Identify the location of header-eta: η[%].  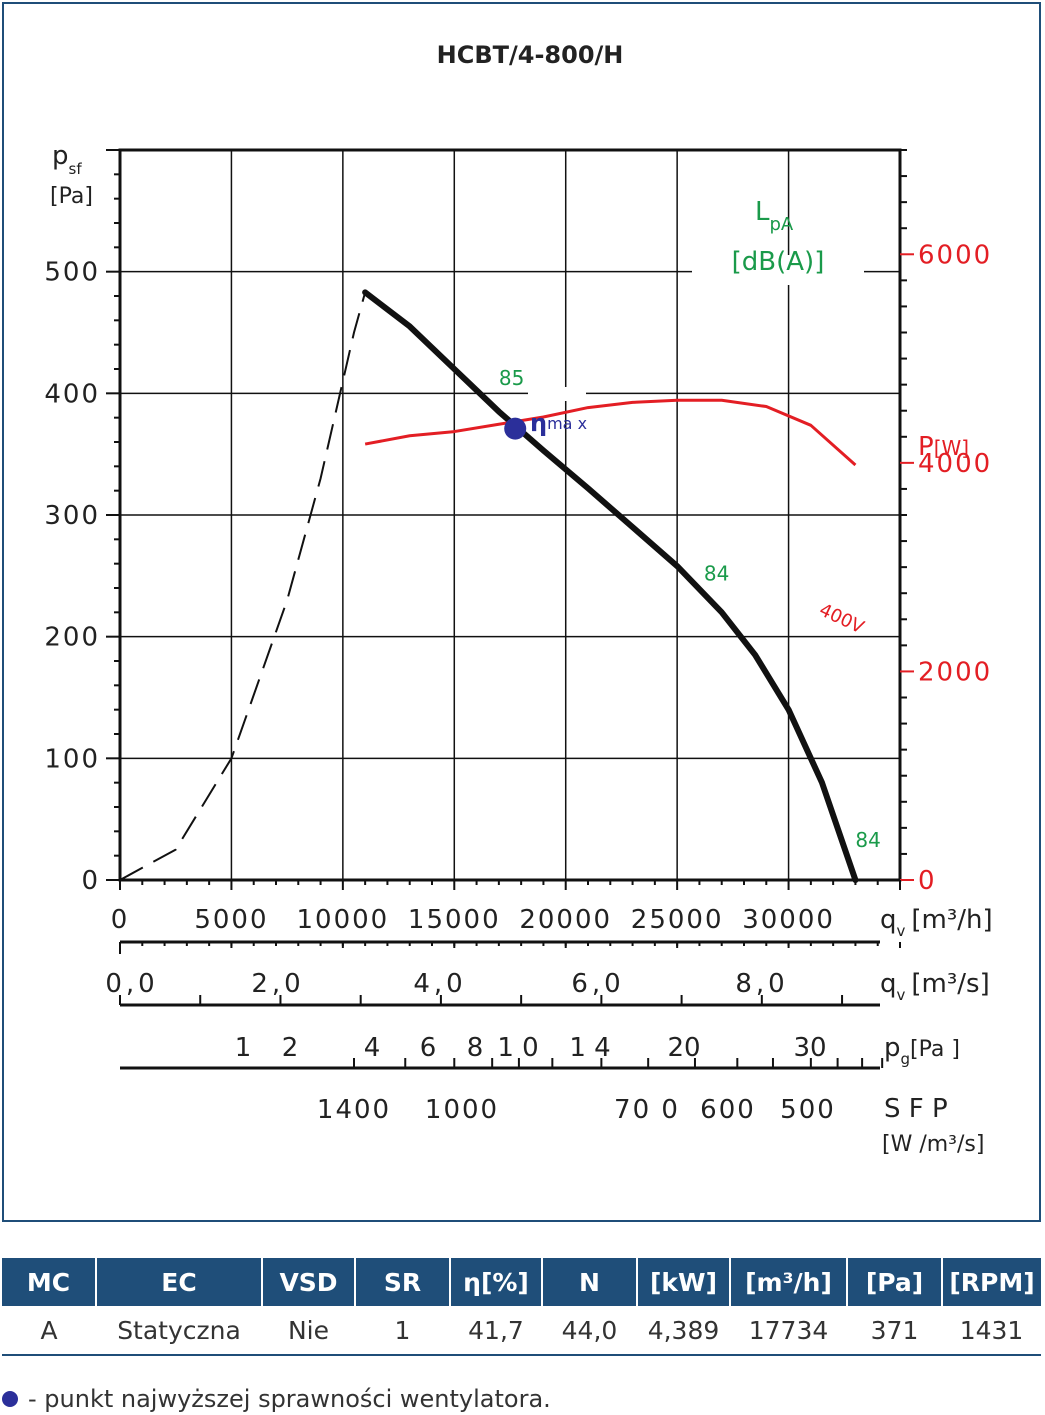
(495, 1282).